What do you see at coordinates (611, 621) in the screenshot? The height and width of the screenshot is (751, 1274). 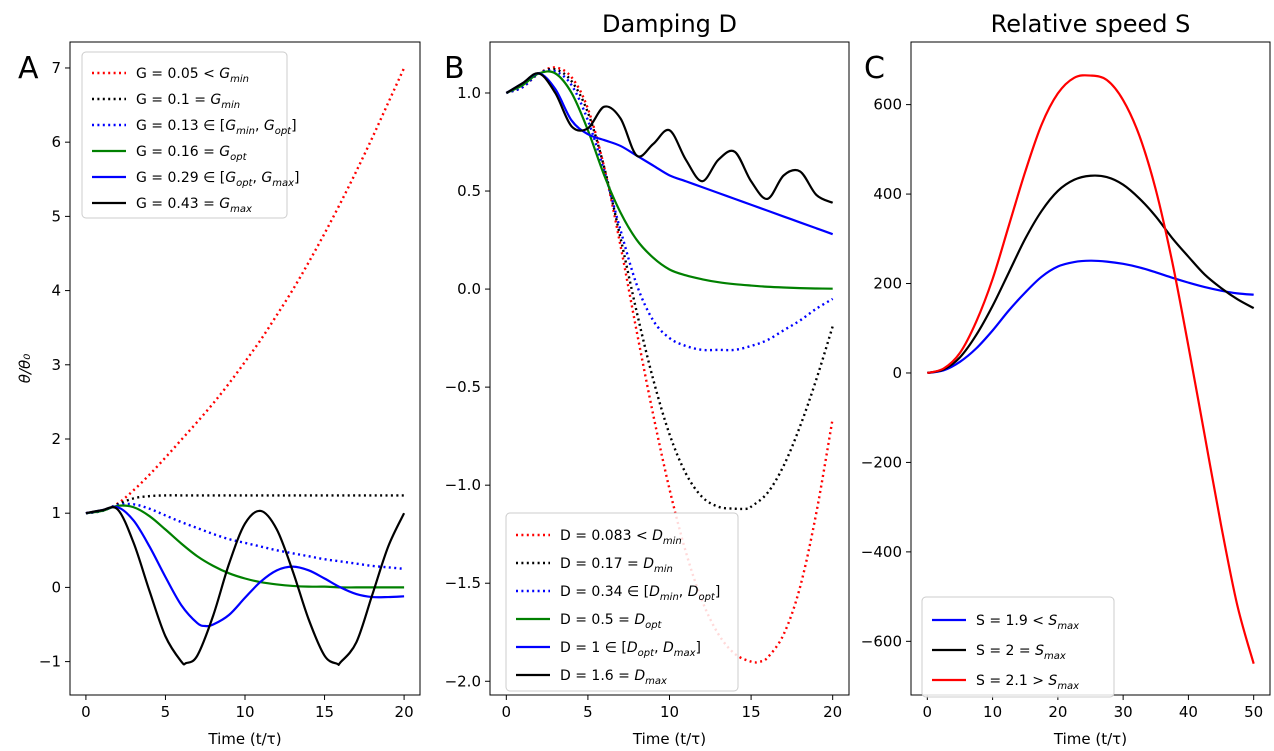 I see `legend-entry: D = 0.5 = Dopt` at bounding box center [611, 621].